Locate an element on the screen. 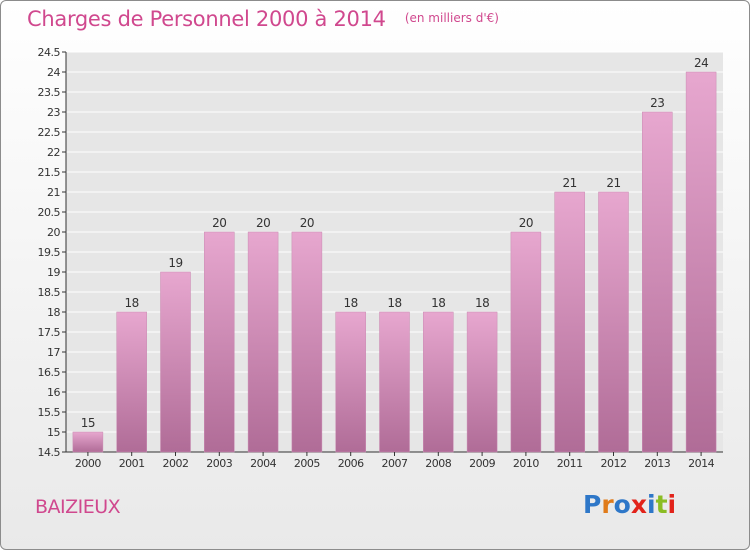 This screenshot has height=550, width=750. y-tick-label: 19 is located at coordinates (53, 272).